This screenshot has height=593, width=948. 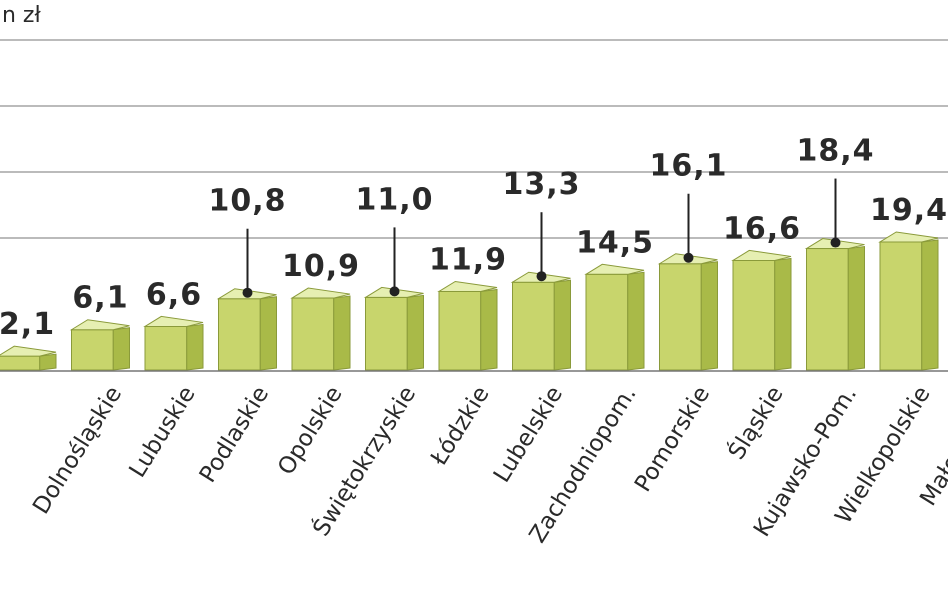 What do you see at coordinates (174, 294) in the screenshot?
I see `value-label: 6,6` at bounding box center [174, 294].